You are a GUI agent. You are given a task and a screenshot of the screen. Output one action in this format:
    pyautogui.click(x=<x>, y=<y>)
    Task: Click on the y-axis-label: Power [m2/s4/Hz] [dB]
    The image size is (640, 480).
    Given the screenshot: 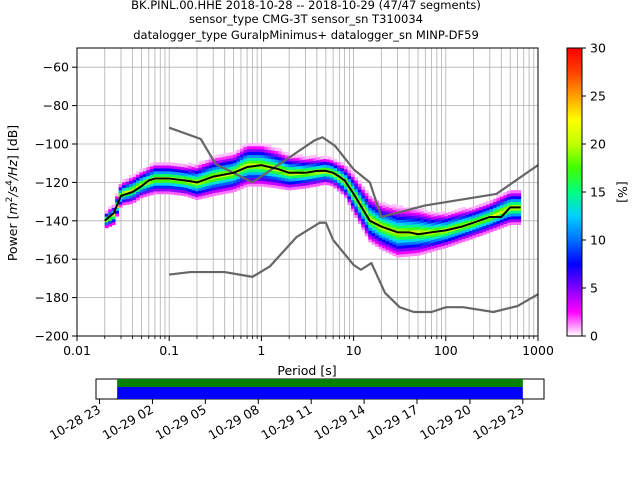 What is the action you would take?
    pyautogui.click(x=12, y=193)
    